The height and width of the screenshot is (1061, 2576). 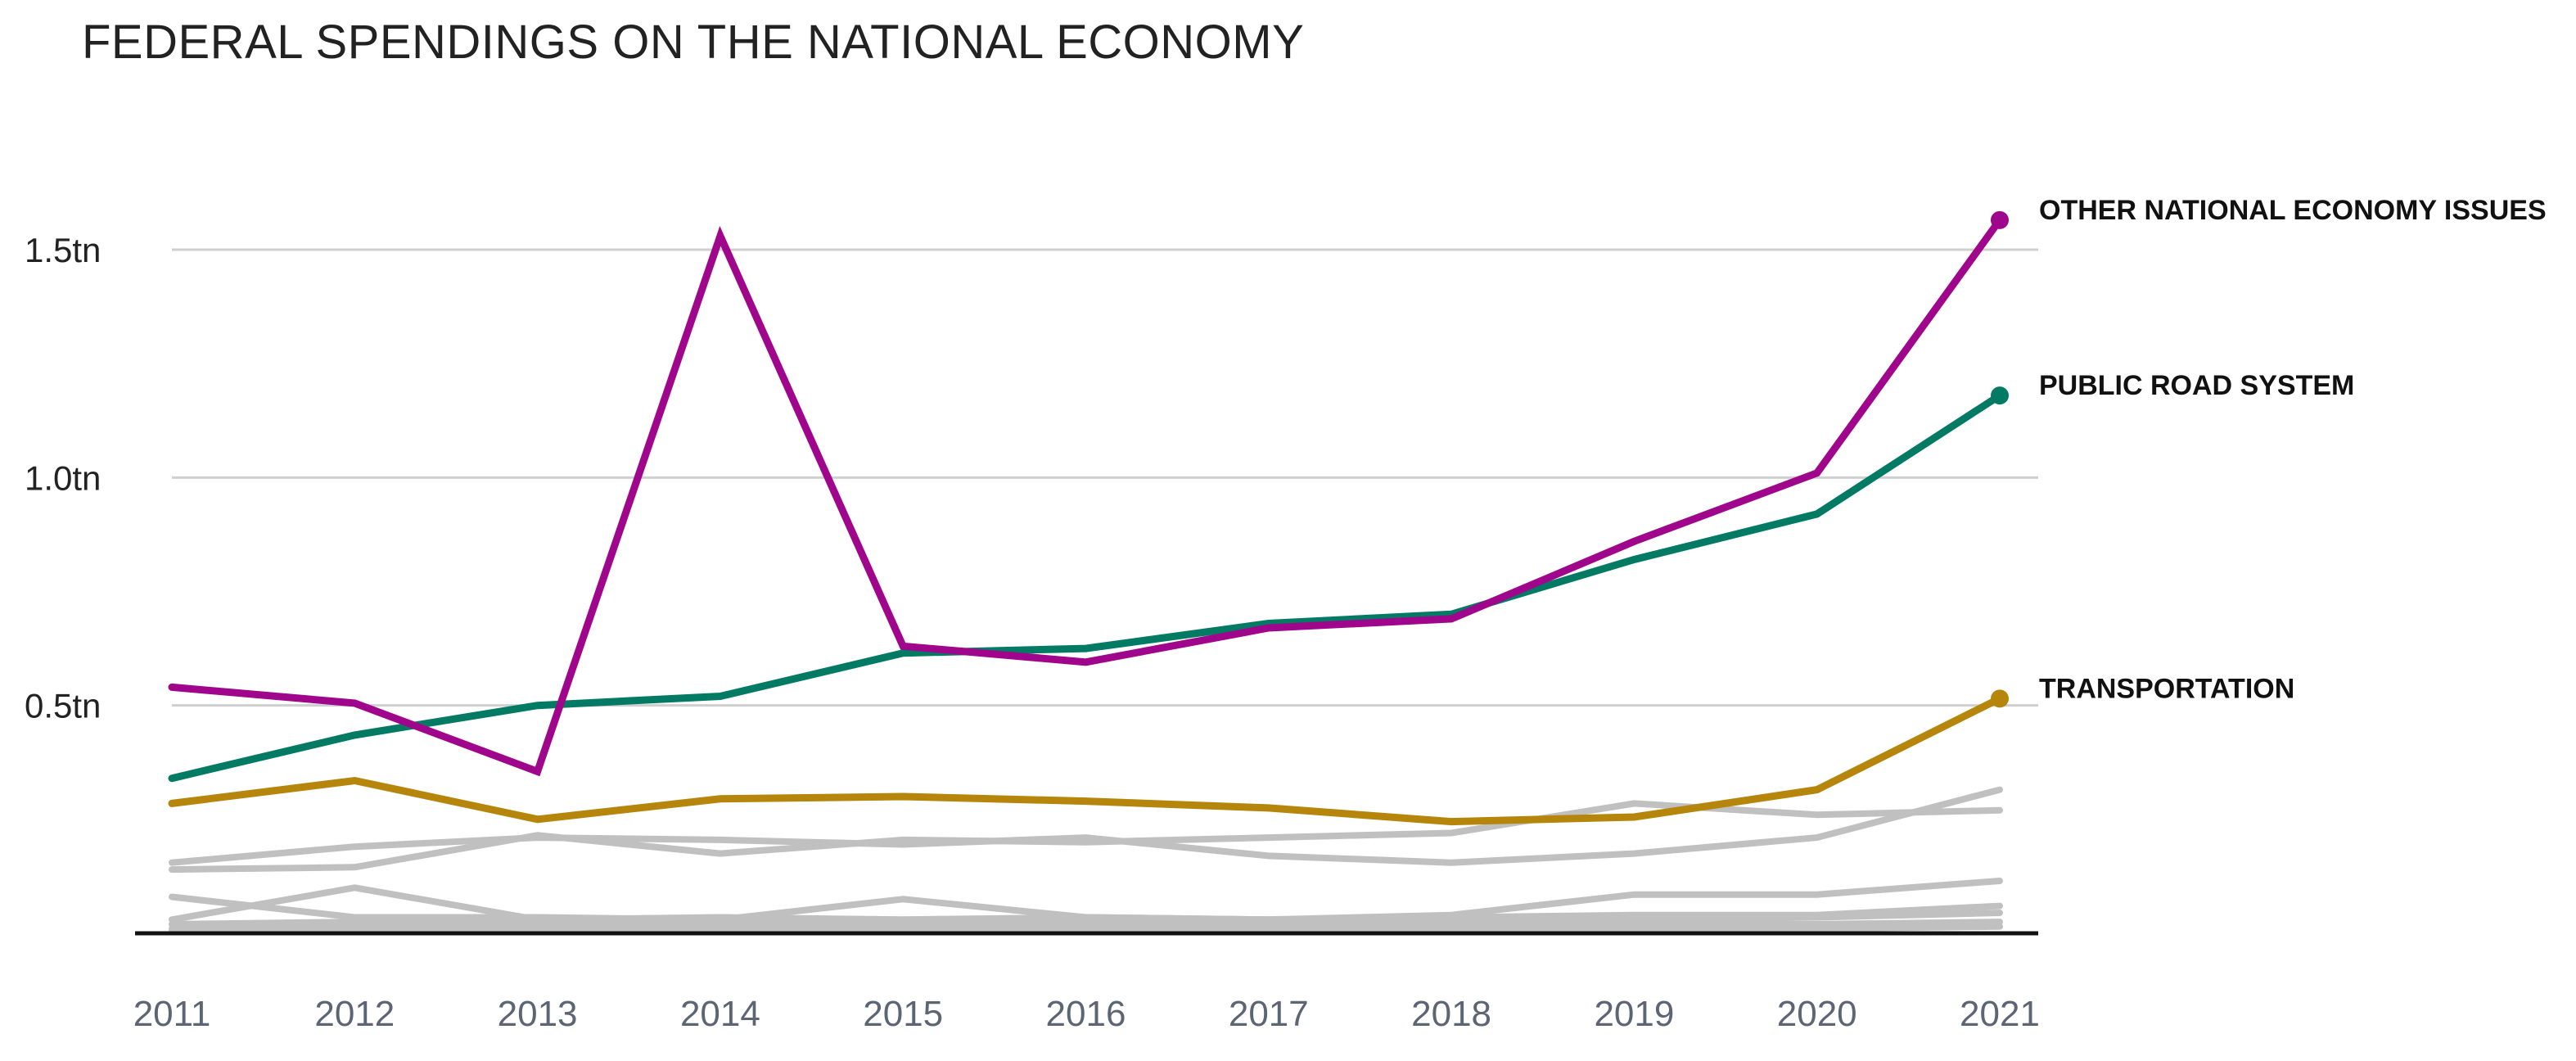 I want to click on y-axis-ticks: 0.5tn 1.0tn 1.5tn, so click(x=63, y=478).